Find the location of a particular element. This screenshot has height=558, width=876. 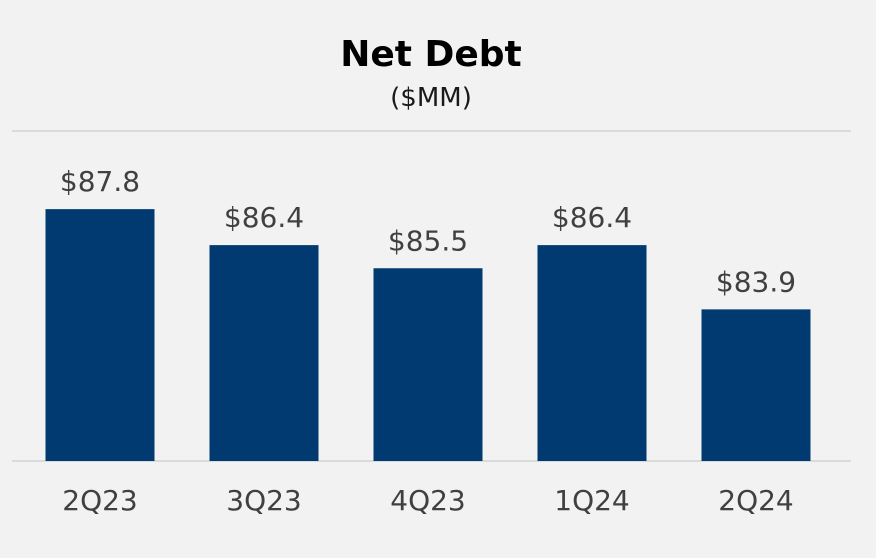

bar-3q23 is located at coordinates (264, 353).